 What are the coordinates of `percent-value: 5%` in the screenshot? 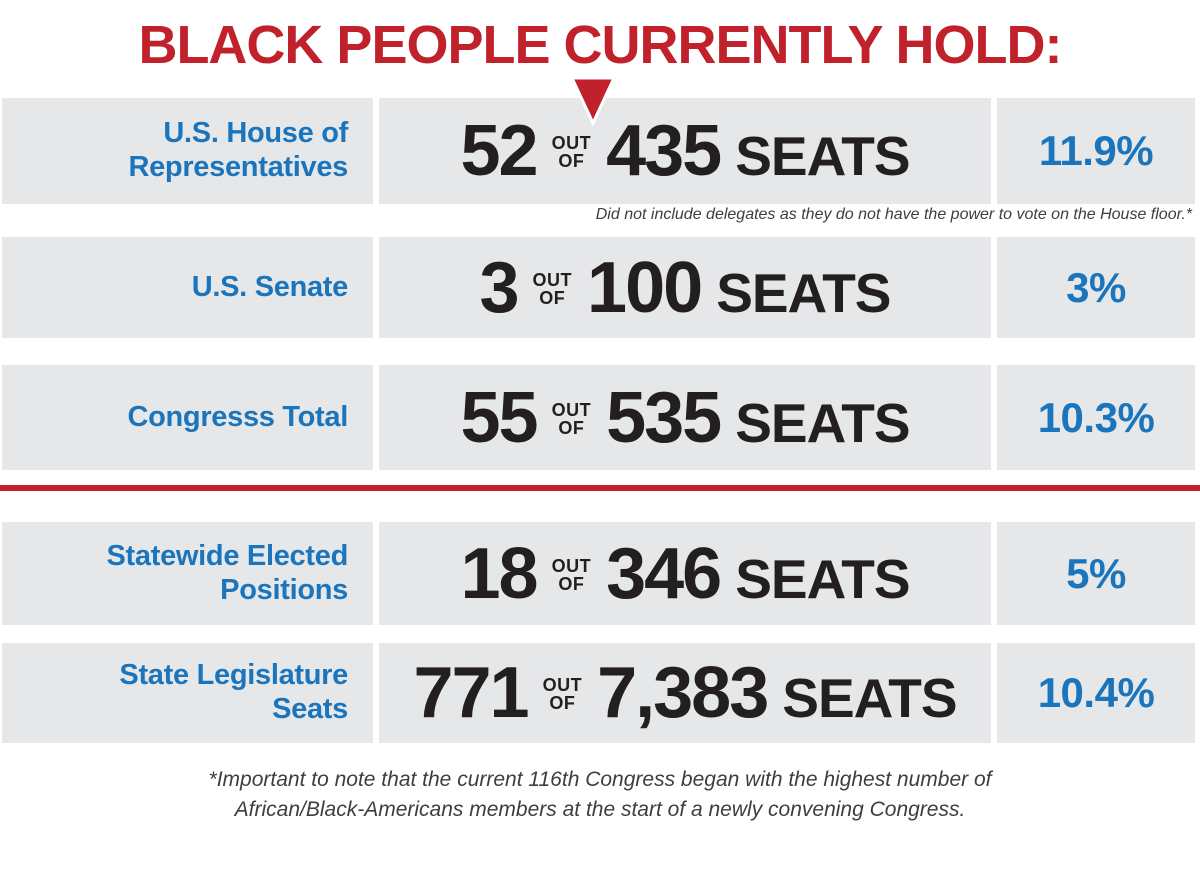 It's located at (1096, 573).